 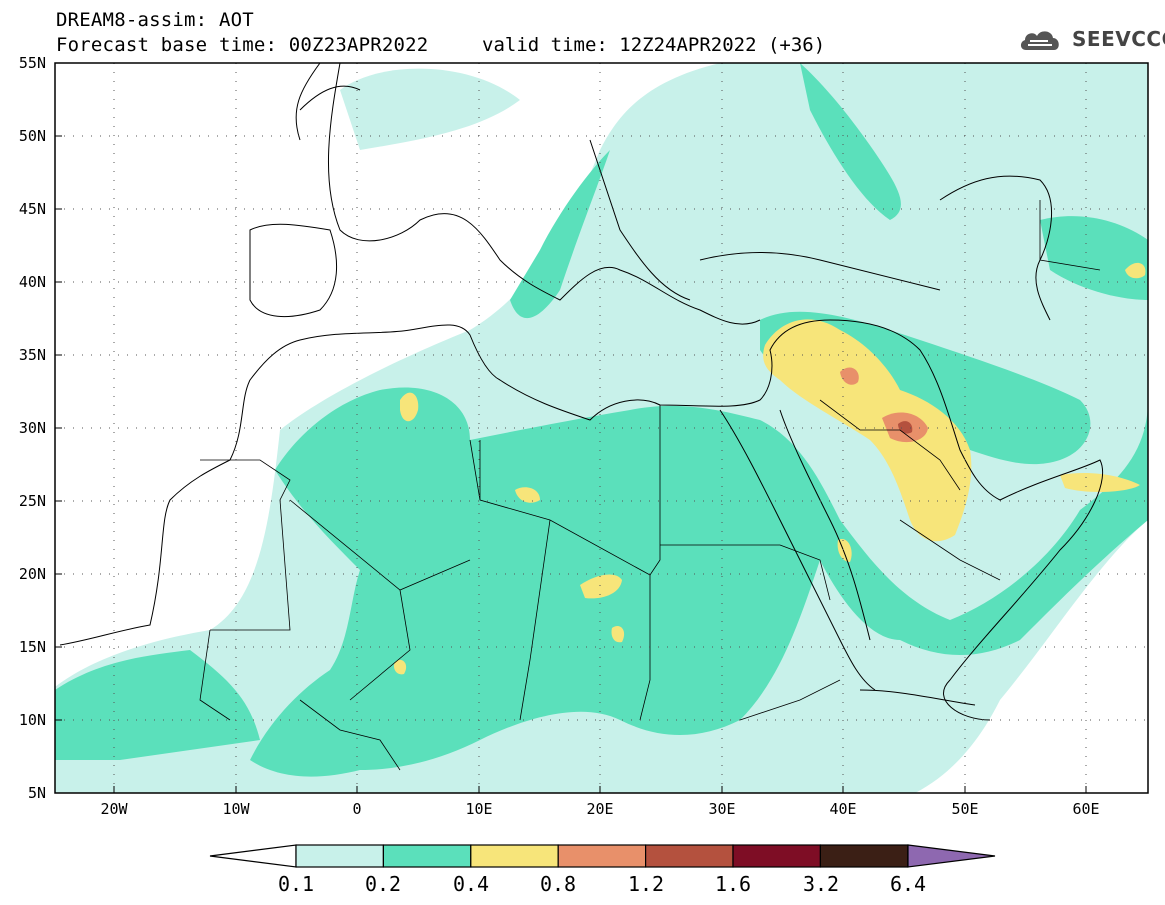 I want to click on lon-label: 50E, so click(x=965, y=809).